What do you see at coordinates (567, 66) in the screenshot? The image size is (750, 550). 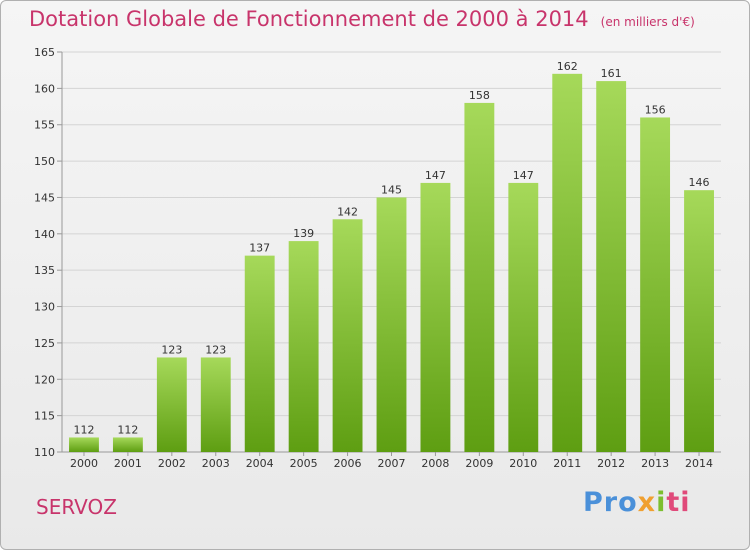 I see `bar-value-label: 162` at bounding box center [567, 66].